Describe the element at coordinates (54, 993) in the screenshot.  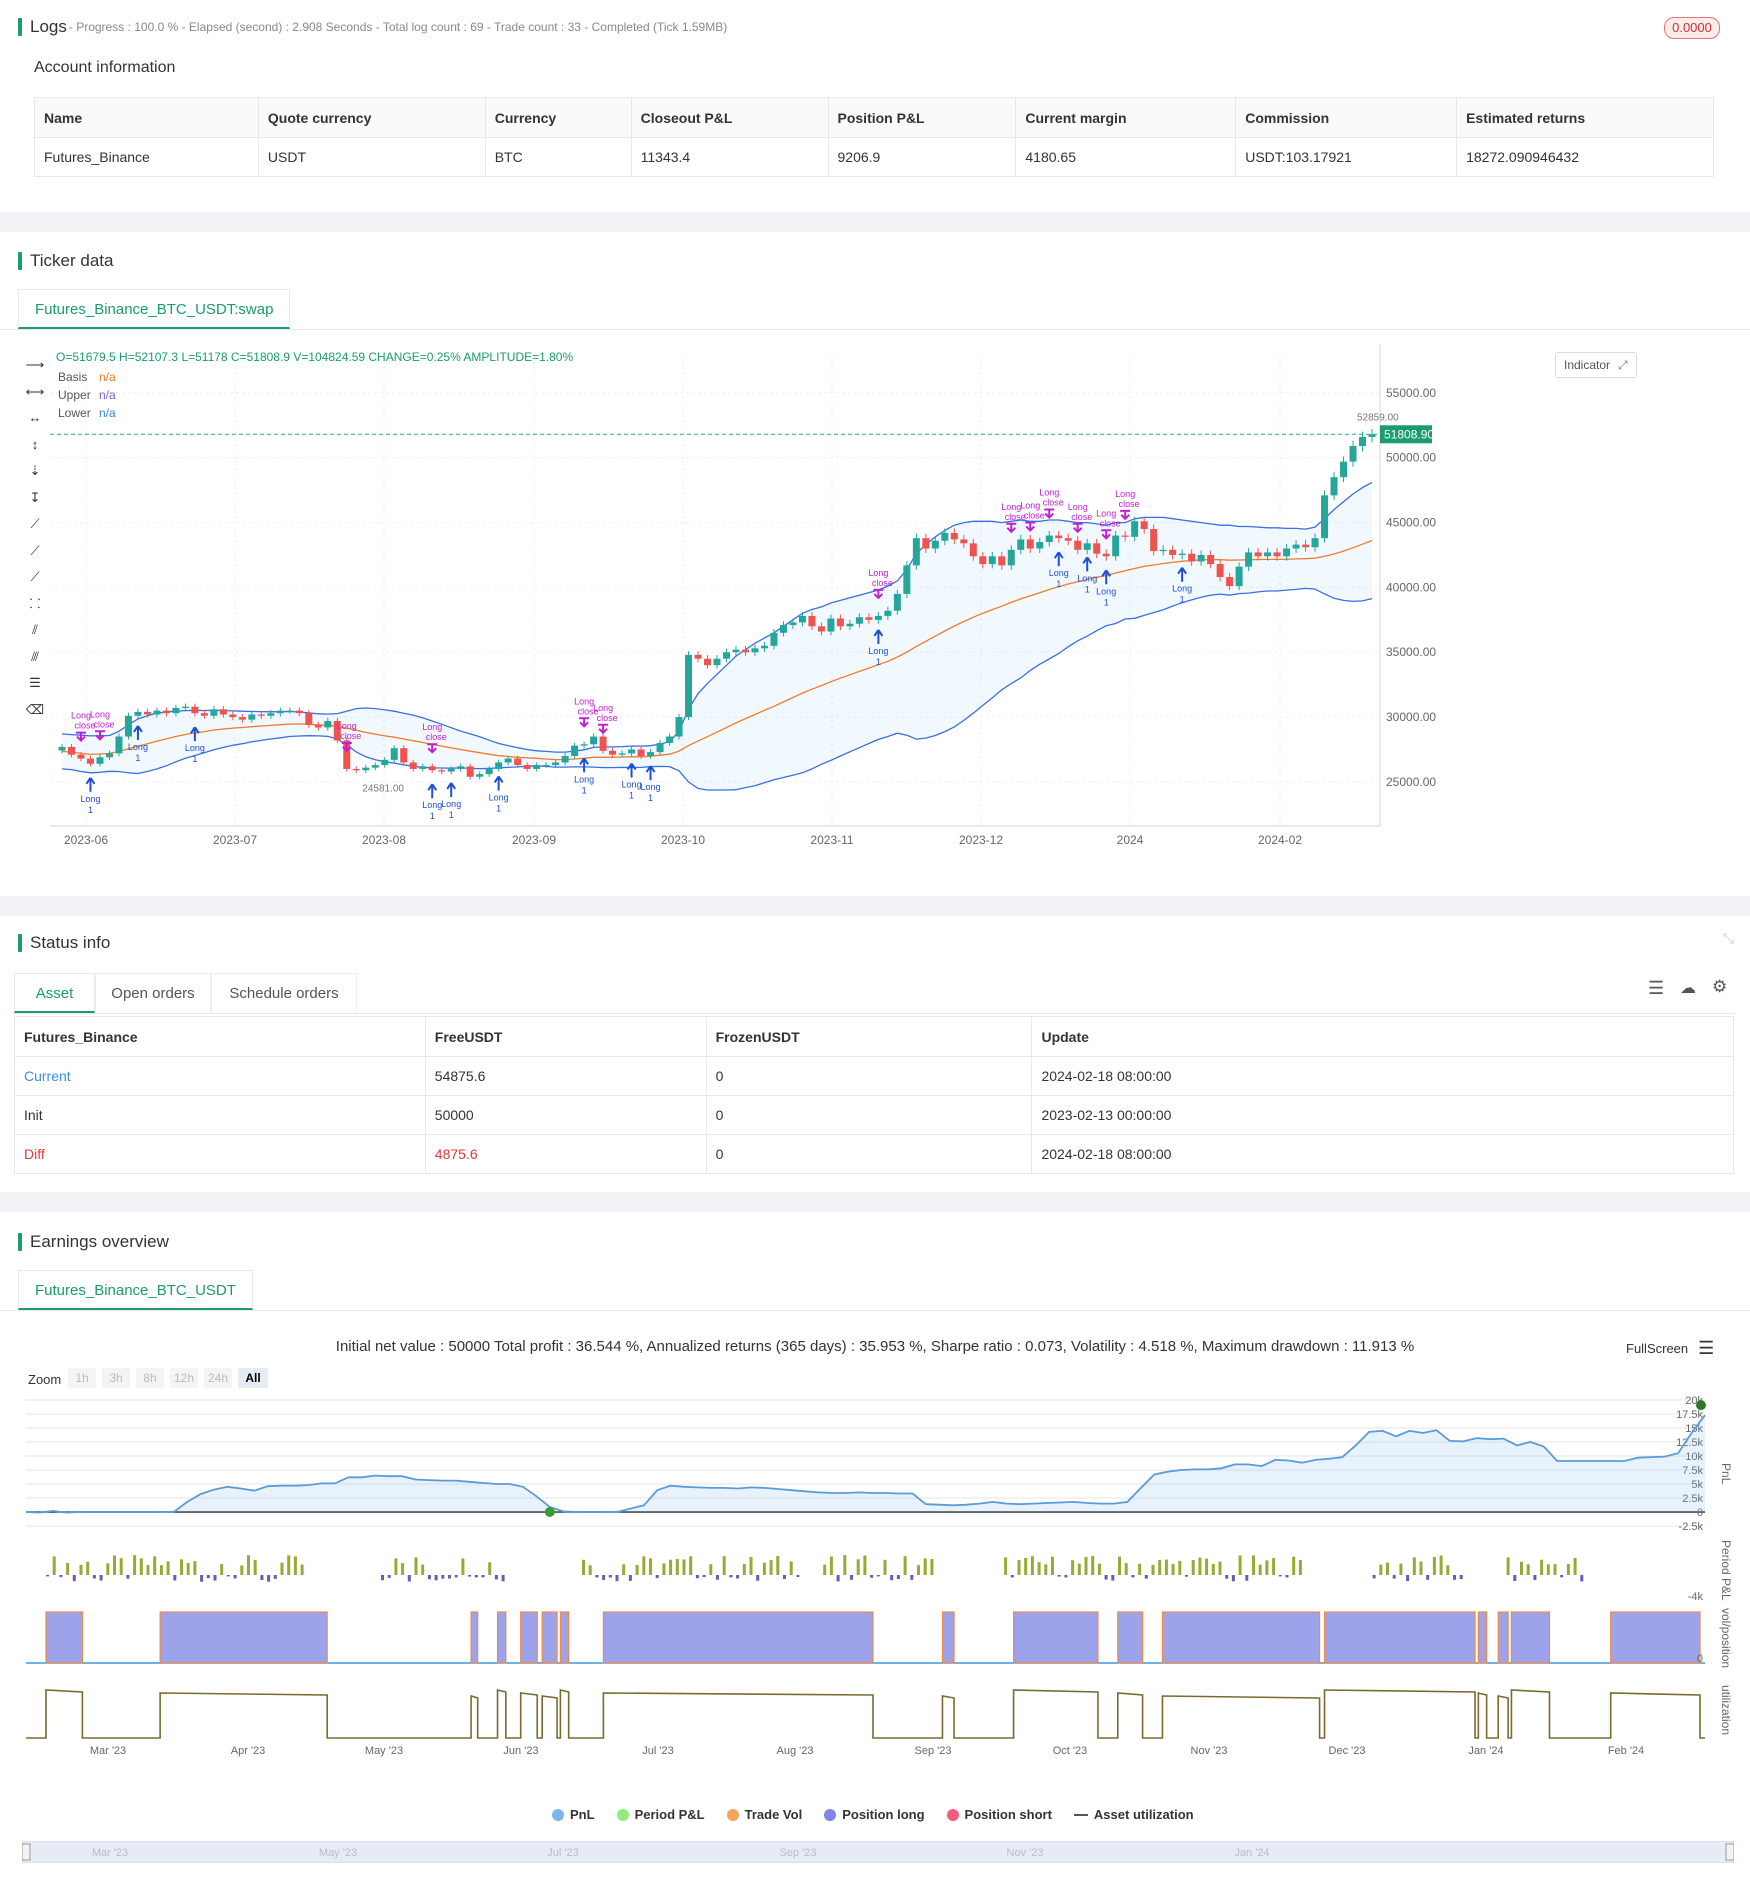
I see `tab-asset: Asset` at that location.